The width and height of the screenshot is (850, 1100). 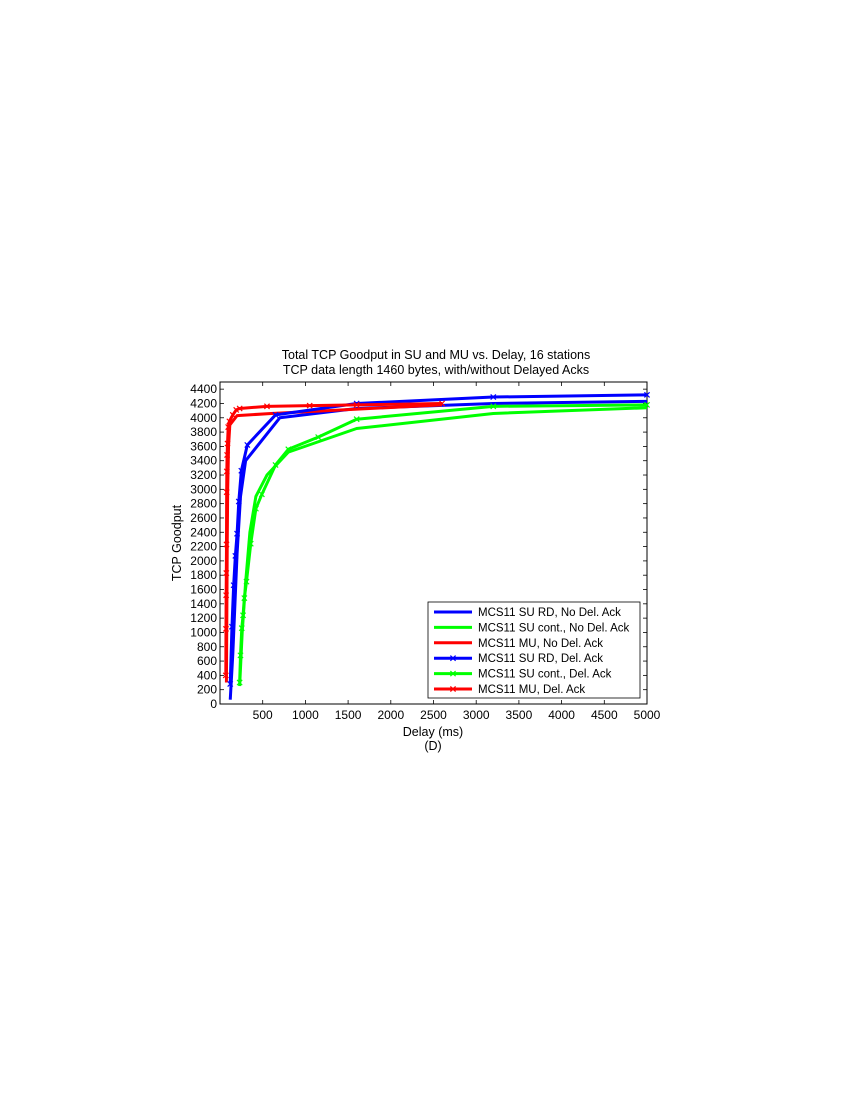 I want to click on legend-label: MCS11 SU cont., No Del. Ack, so click(x=554, y=628).